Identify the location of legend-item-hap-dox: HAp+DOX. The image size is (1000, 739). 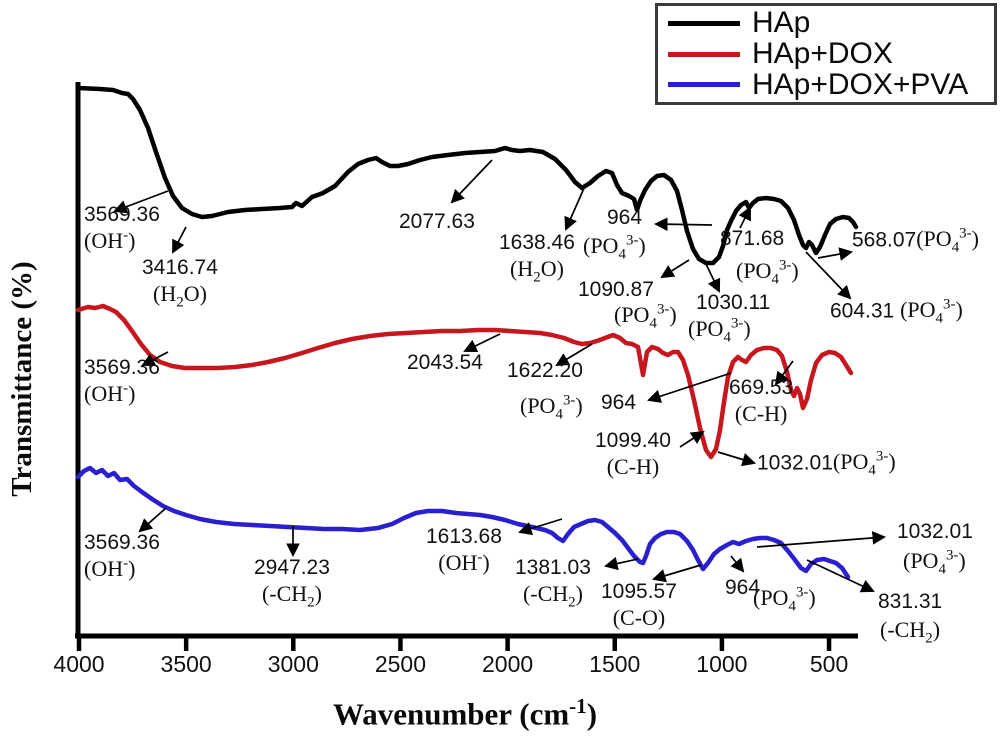
(826, 54).